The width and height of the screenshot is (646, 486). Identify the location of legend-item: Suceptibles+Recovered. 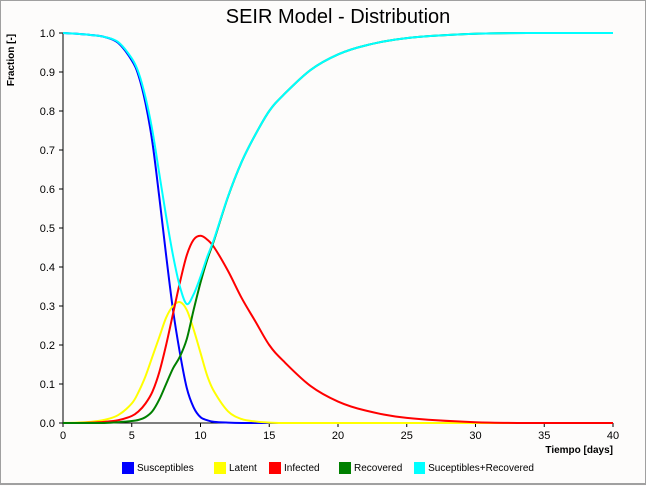
(474, 468).